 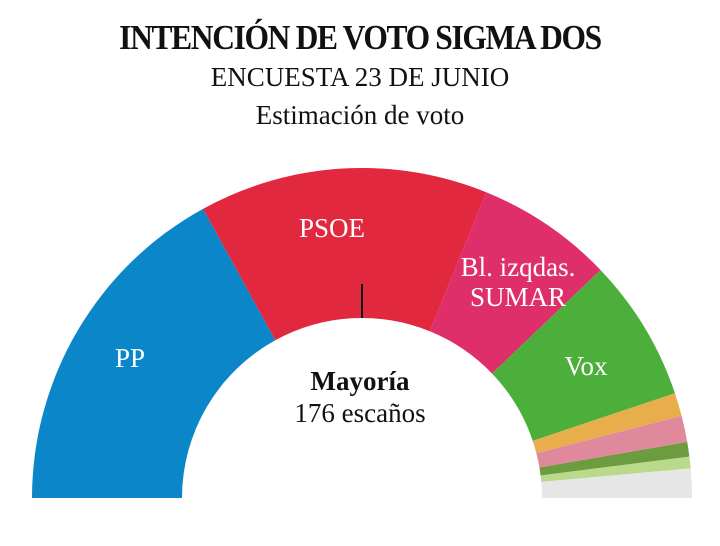 I want to click on chart-title: INTENCIÓN DE VOTO SIGMA DOS, so click(x=360, y=37).